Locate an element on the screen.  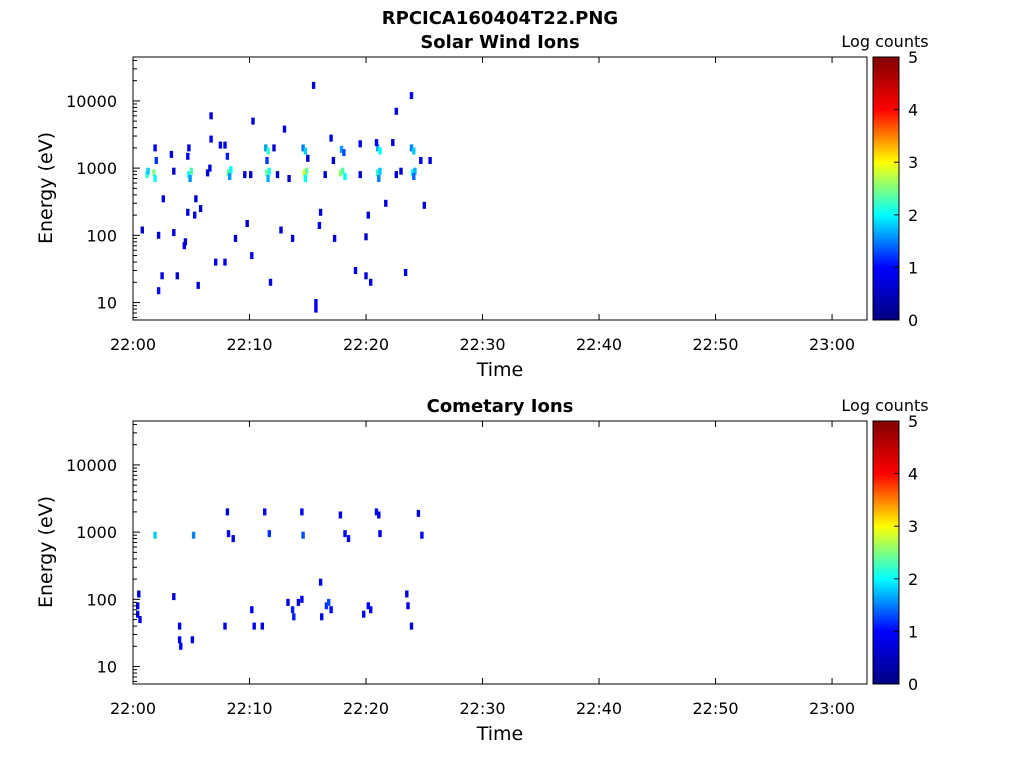
x-tick-label: 22:10 is located at coordinates (249, 708).